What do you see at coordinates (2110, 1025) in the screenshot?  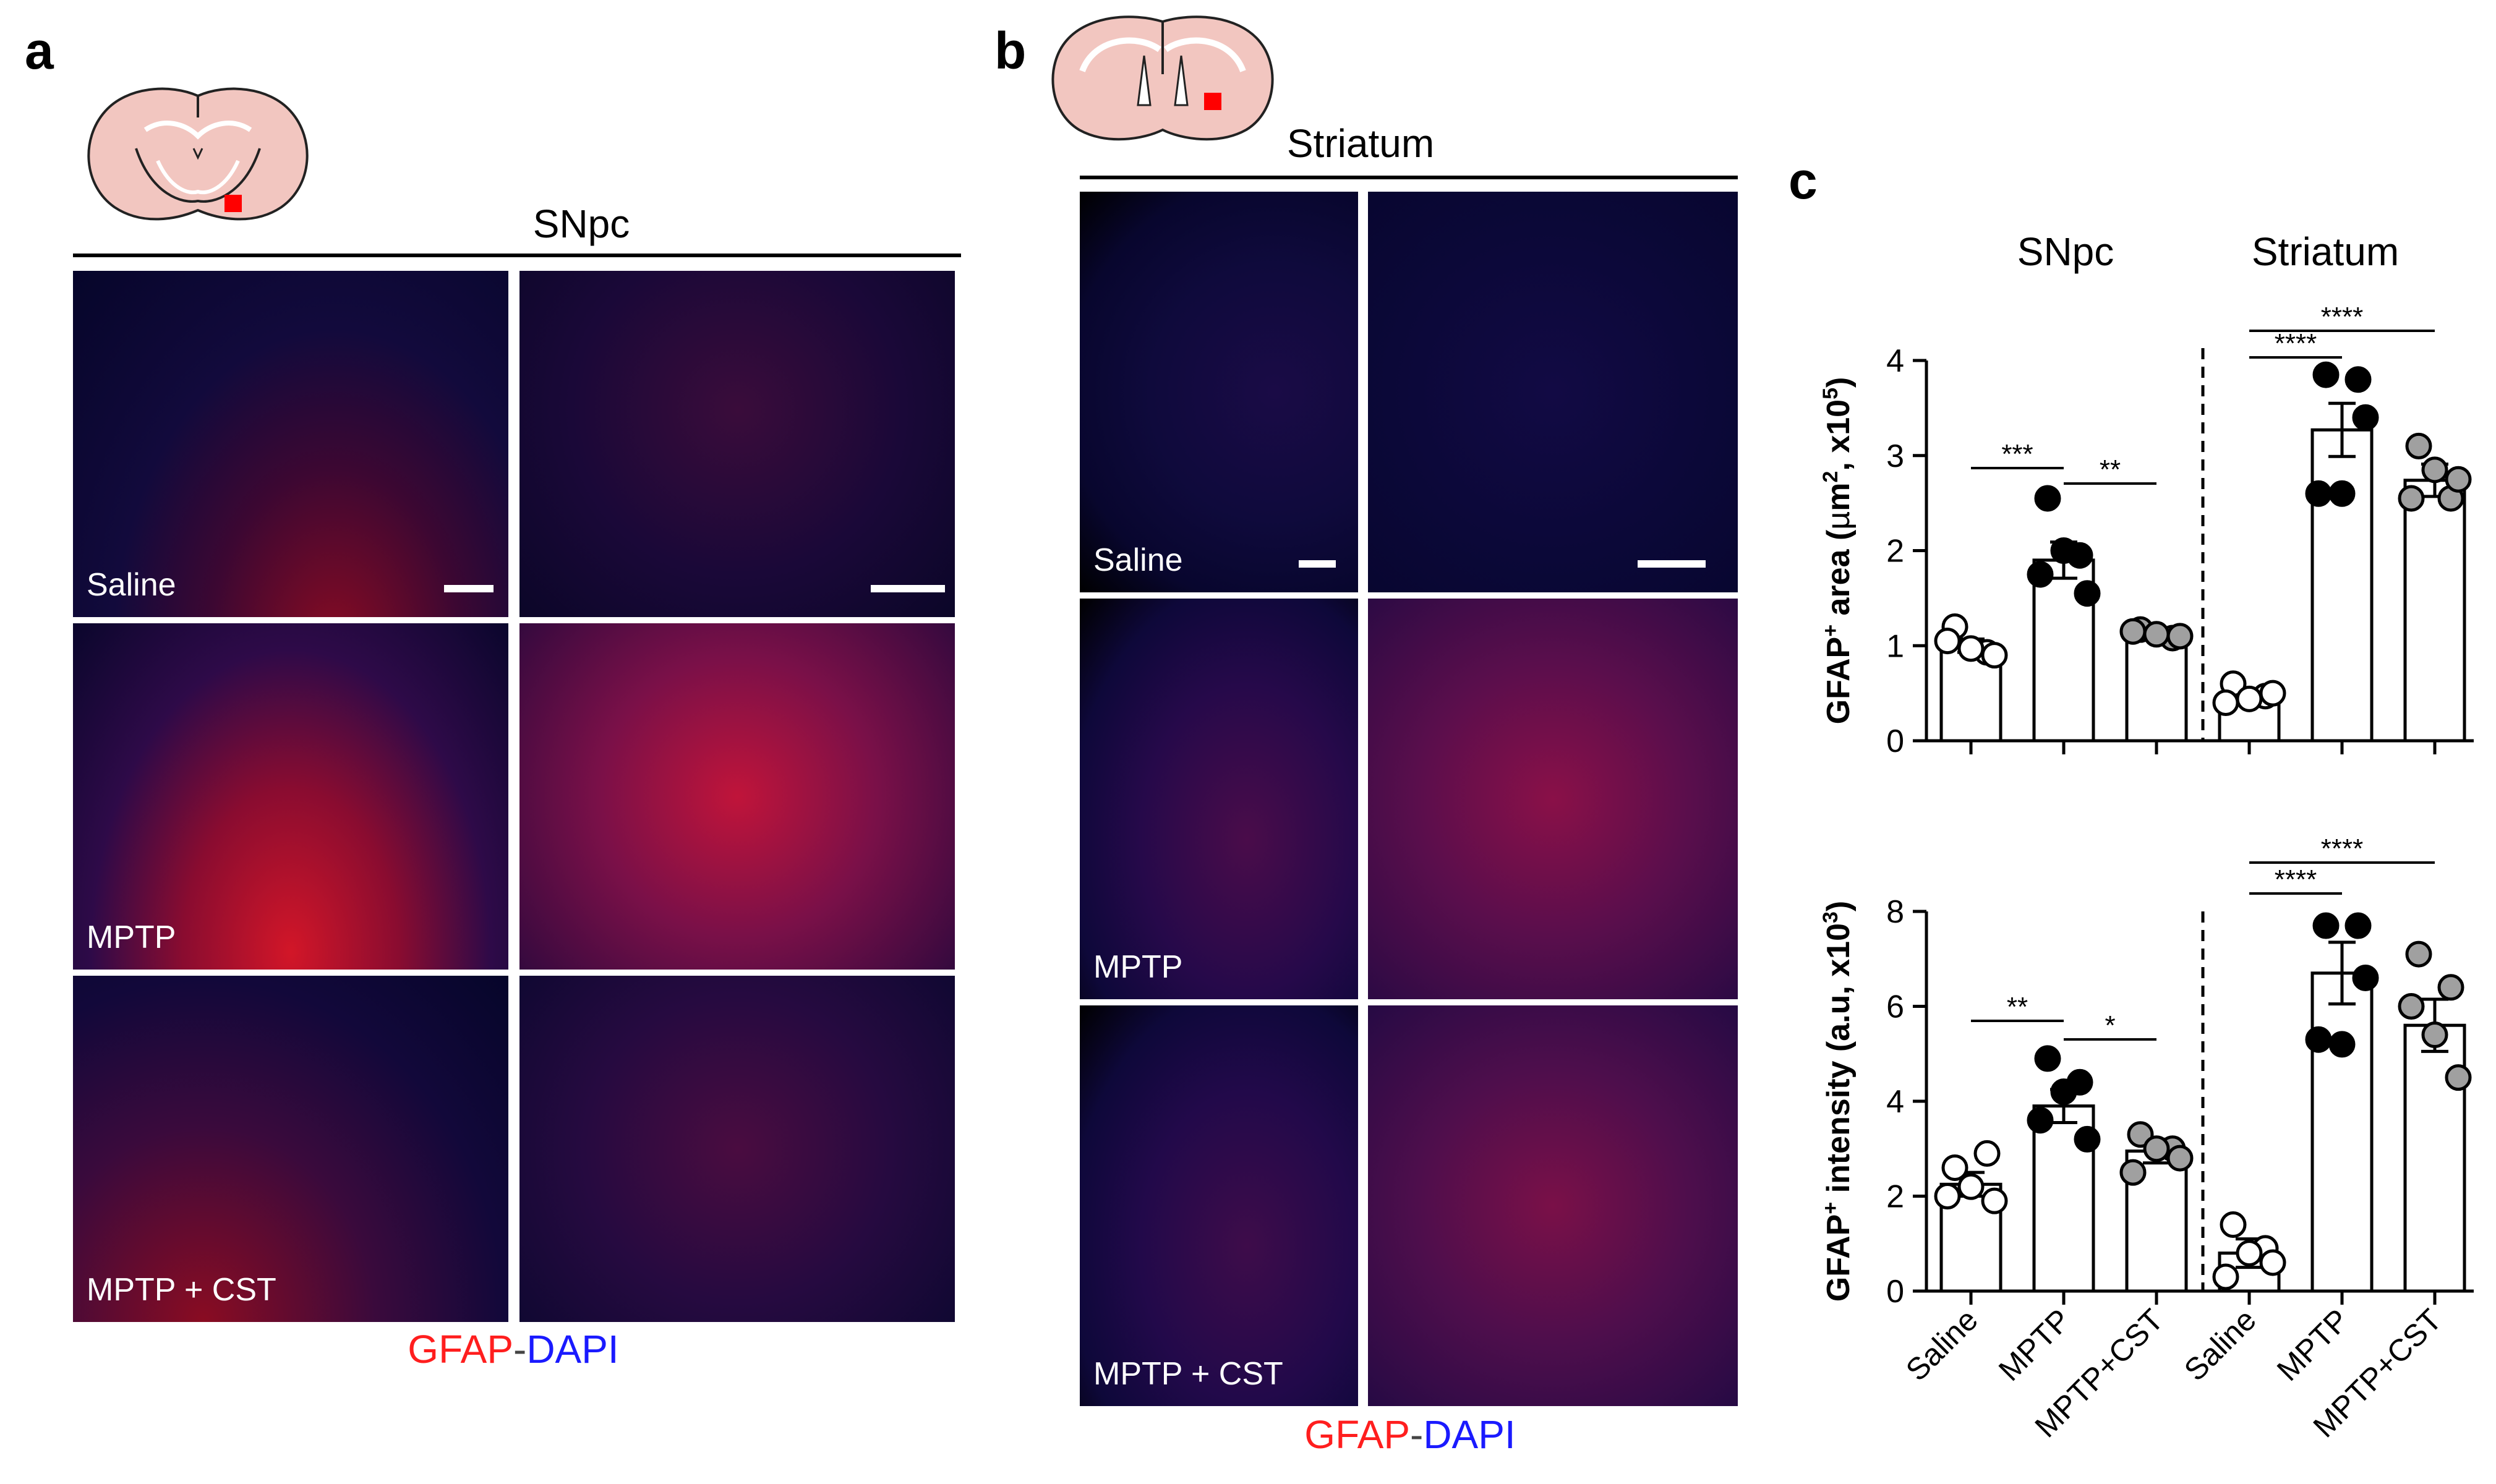 I see `significance-label: *` at bounding box center [2110, 1025].